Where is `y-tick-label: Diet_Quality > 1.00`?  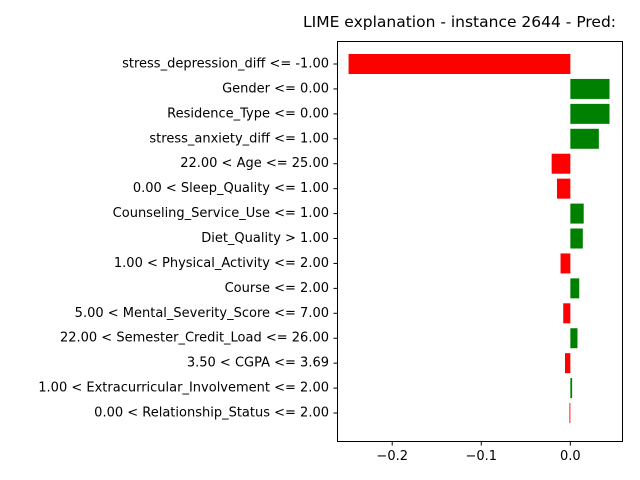
y-tick-label: Diet_Quality > 1.00 is located at coordinates (265, 238).